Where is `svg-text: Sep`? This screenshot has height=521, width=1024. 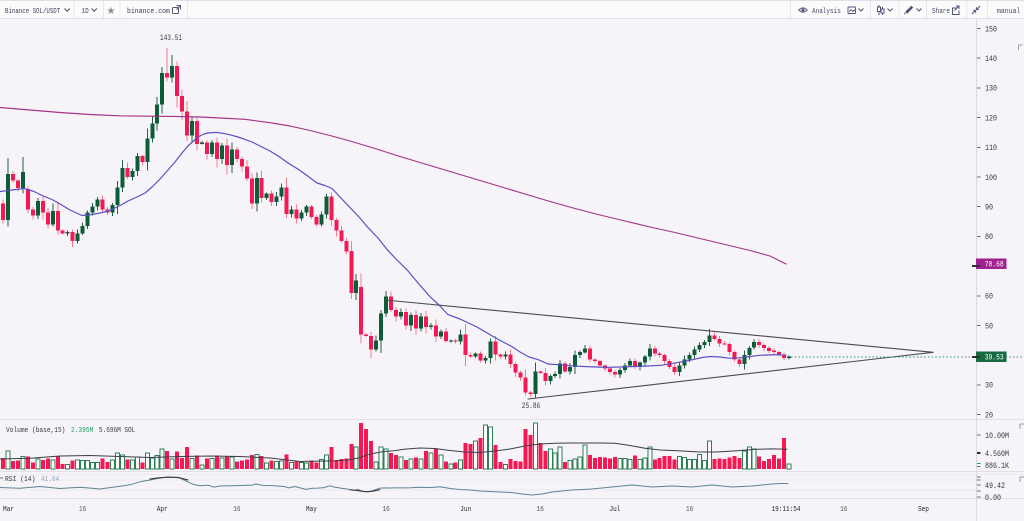
svg-text: Sep is located at coordinates (923, 510).